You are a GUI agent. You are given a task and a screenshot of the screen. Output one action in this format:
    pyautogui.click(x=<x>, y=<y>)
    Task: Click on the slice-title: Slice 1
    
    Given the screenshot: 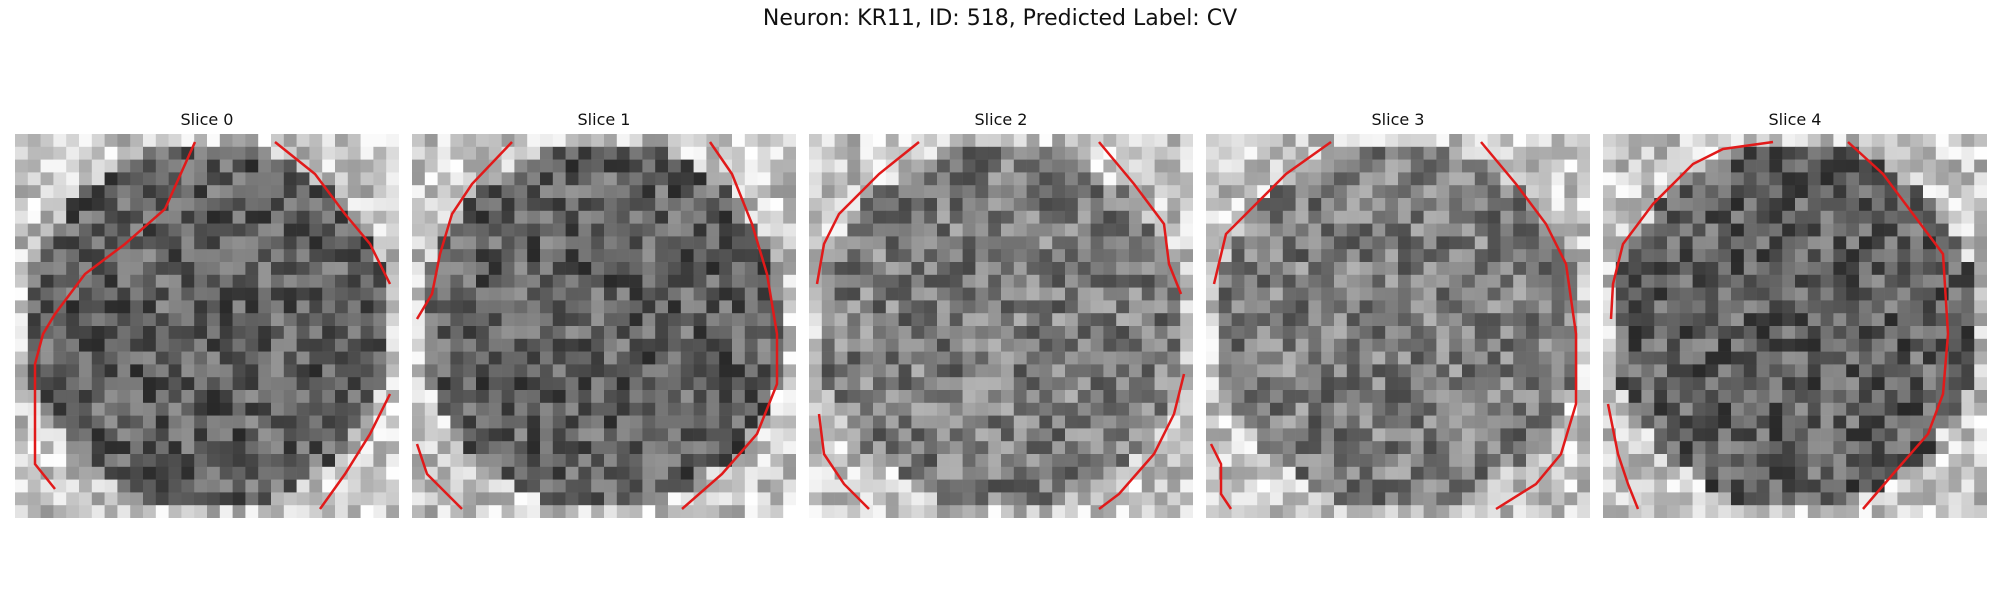 What is the action you would take?
    pyautogui.click(x=604, y=119)
    